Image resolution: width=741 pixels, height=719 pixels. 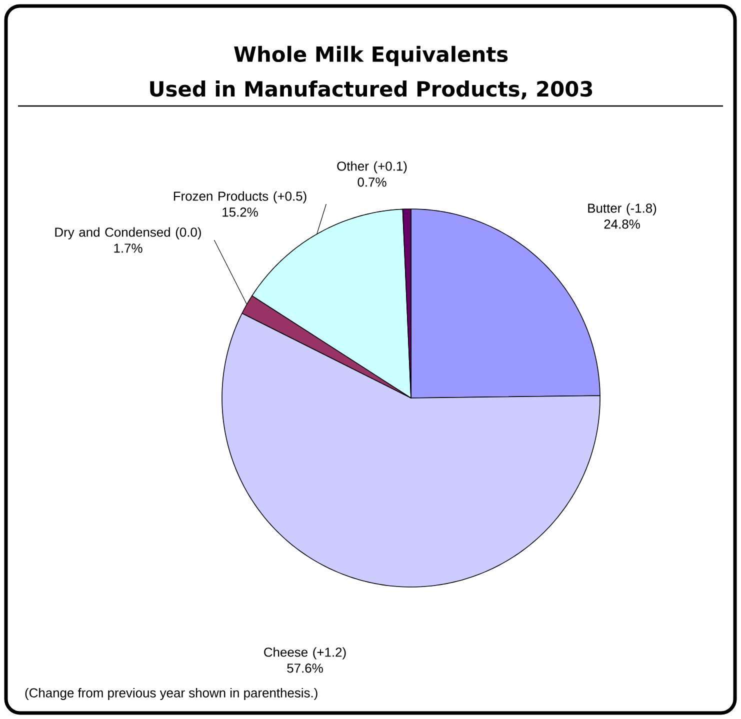 What do you see at coordinates (371, 56) in the screenshot?
I see `chart-title: Whole Milk Equivalents` at bounding box center [371, 56].